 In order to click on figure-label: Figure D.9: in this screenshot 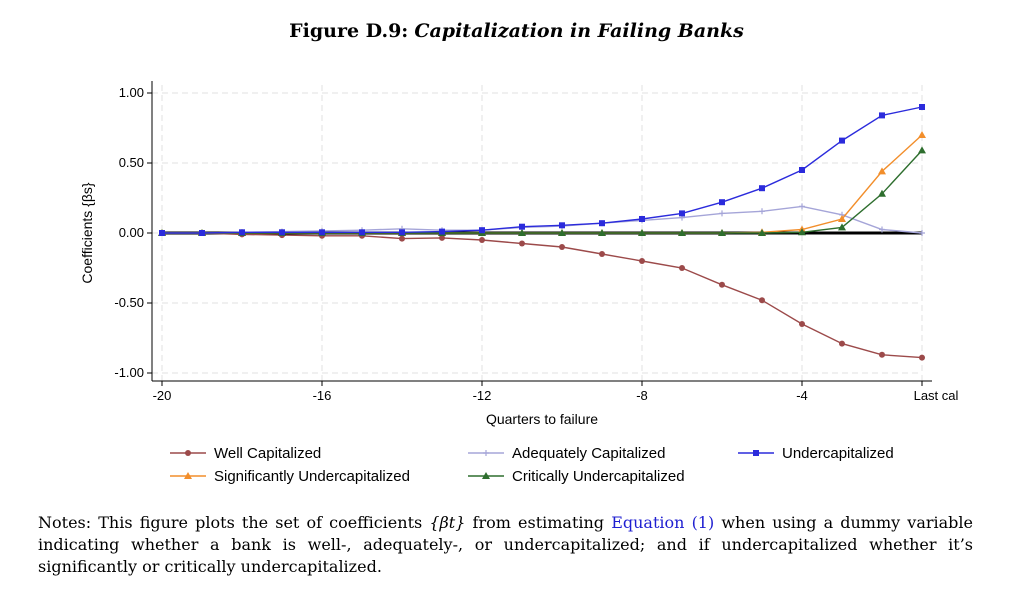, I will do `click(349, 31)`.